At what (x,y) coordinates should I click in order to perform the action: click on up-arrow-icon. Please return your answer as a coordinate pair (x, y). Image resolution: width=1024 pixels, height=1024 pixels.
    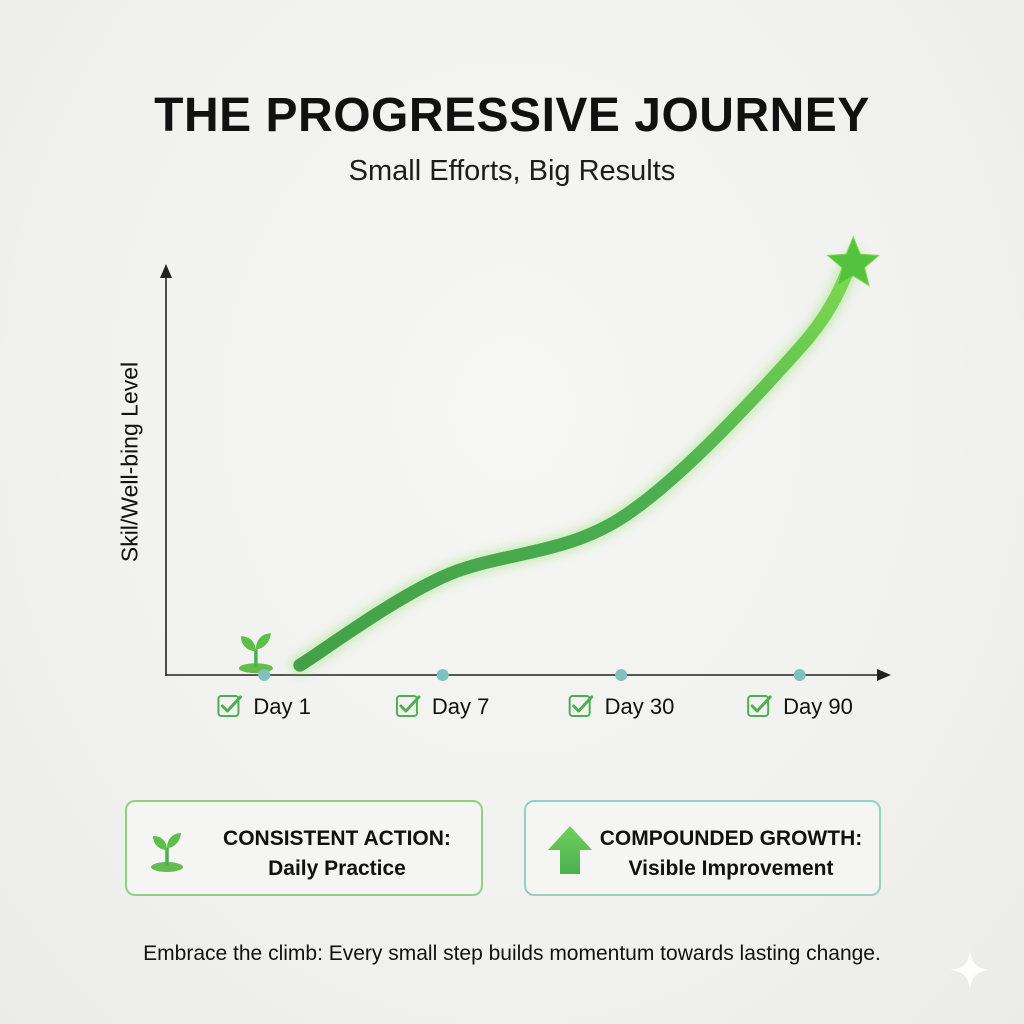
    Looking at the image, I should click on (570, 850).